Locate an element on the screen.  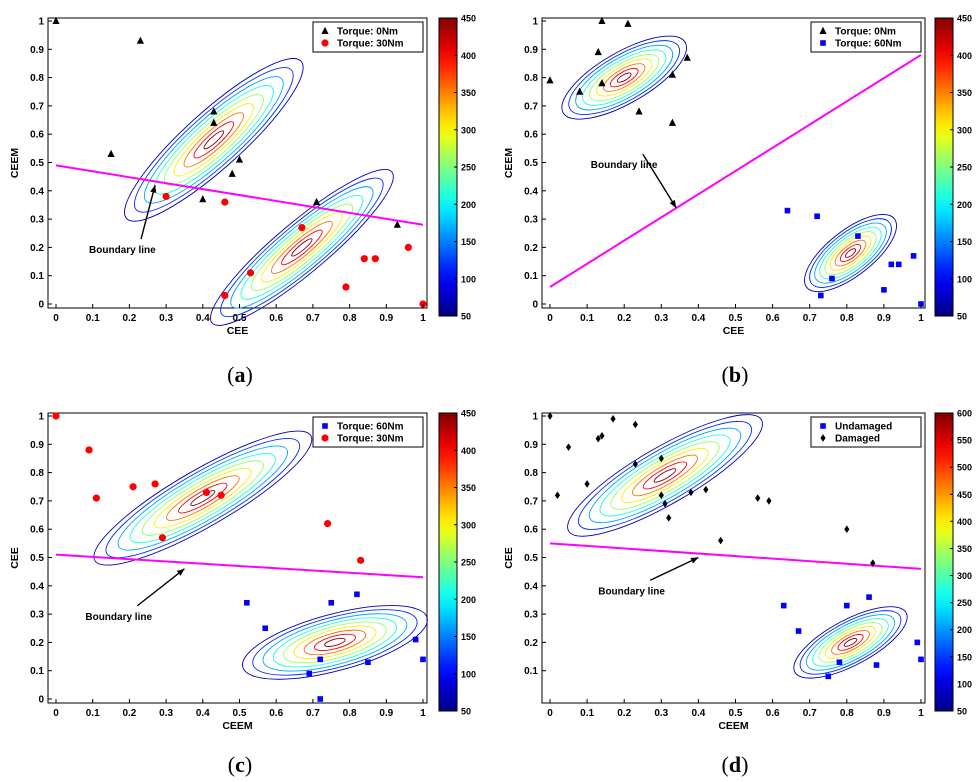
contour-group is located at coordinates (737, 546).